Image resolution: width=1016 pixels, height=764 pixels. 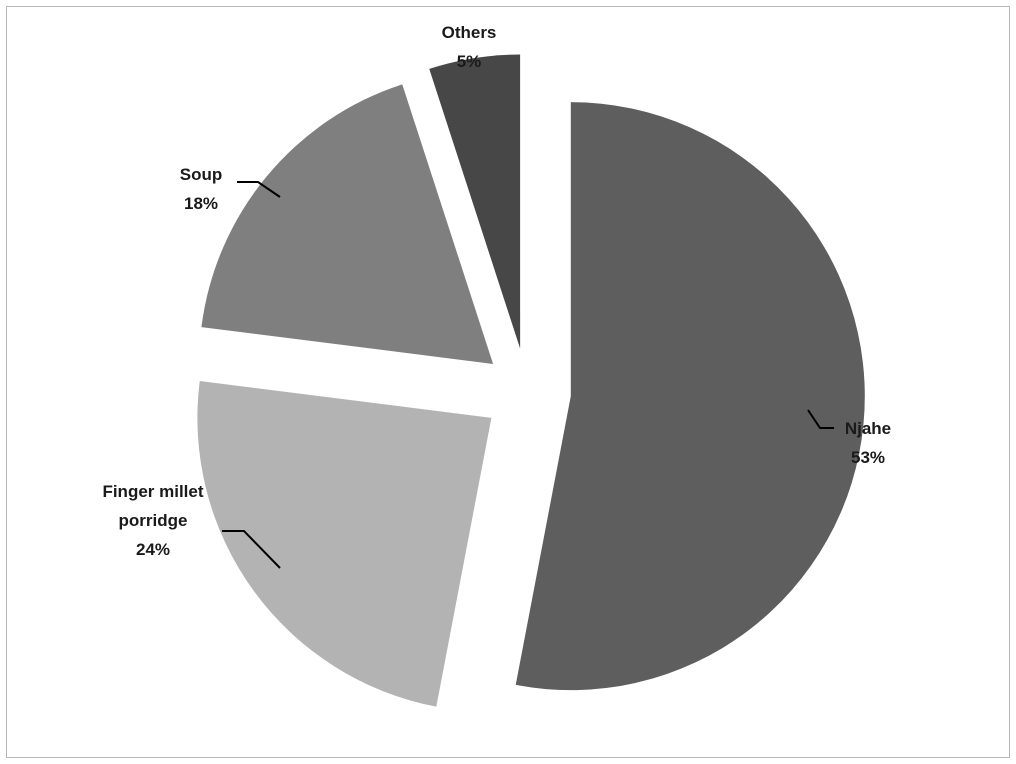 What do you see at coordinates (820, 419) in the screenshot?
I see `leader-line-njahe` at bounding box center [820, 419].